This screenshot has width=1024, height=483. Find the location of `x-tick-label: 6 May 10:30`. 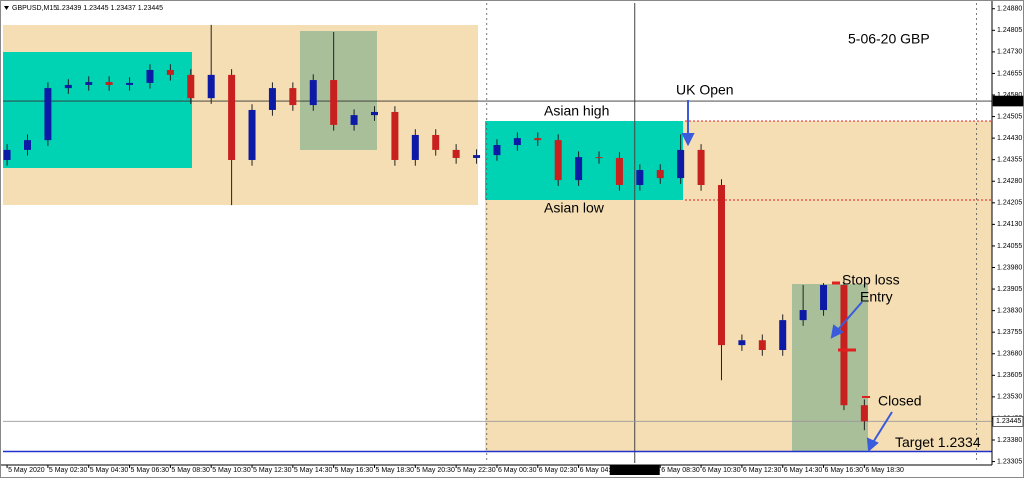

x-tick-label: 6 May 10:30 is located at coordinates (721, 470).